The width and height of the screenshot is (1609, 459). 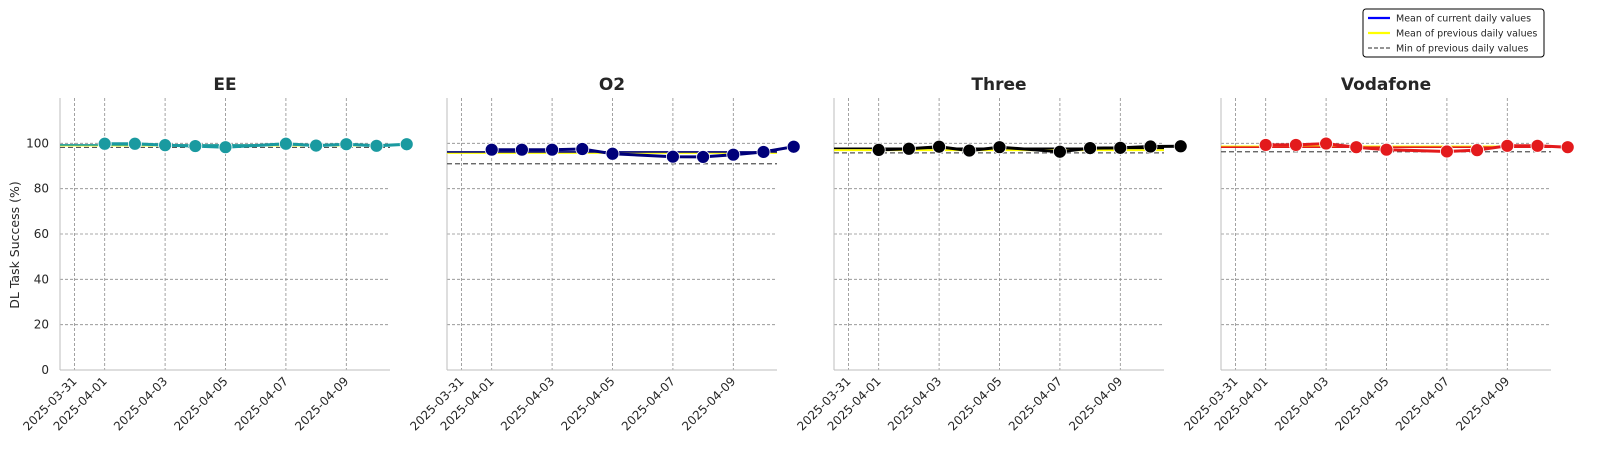 What do you see at coordinates (37, 143) in the screenshot?
I see `y-tick-label: 100` at bounding box center [37, 143].